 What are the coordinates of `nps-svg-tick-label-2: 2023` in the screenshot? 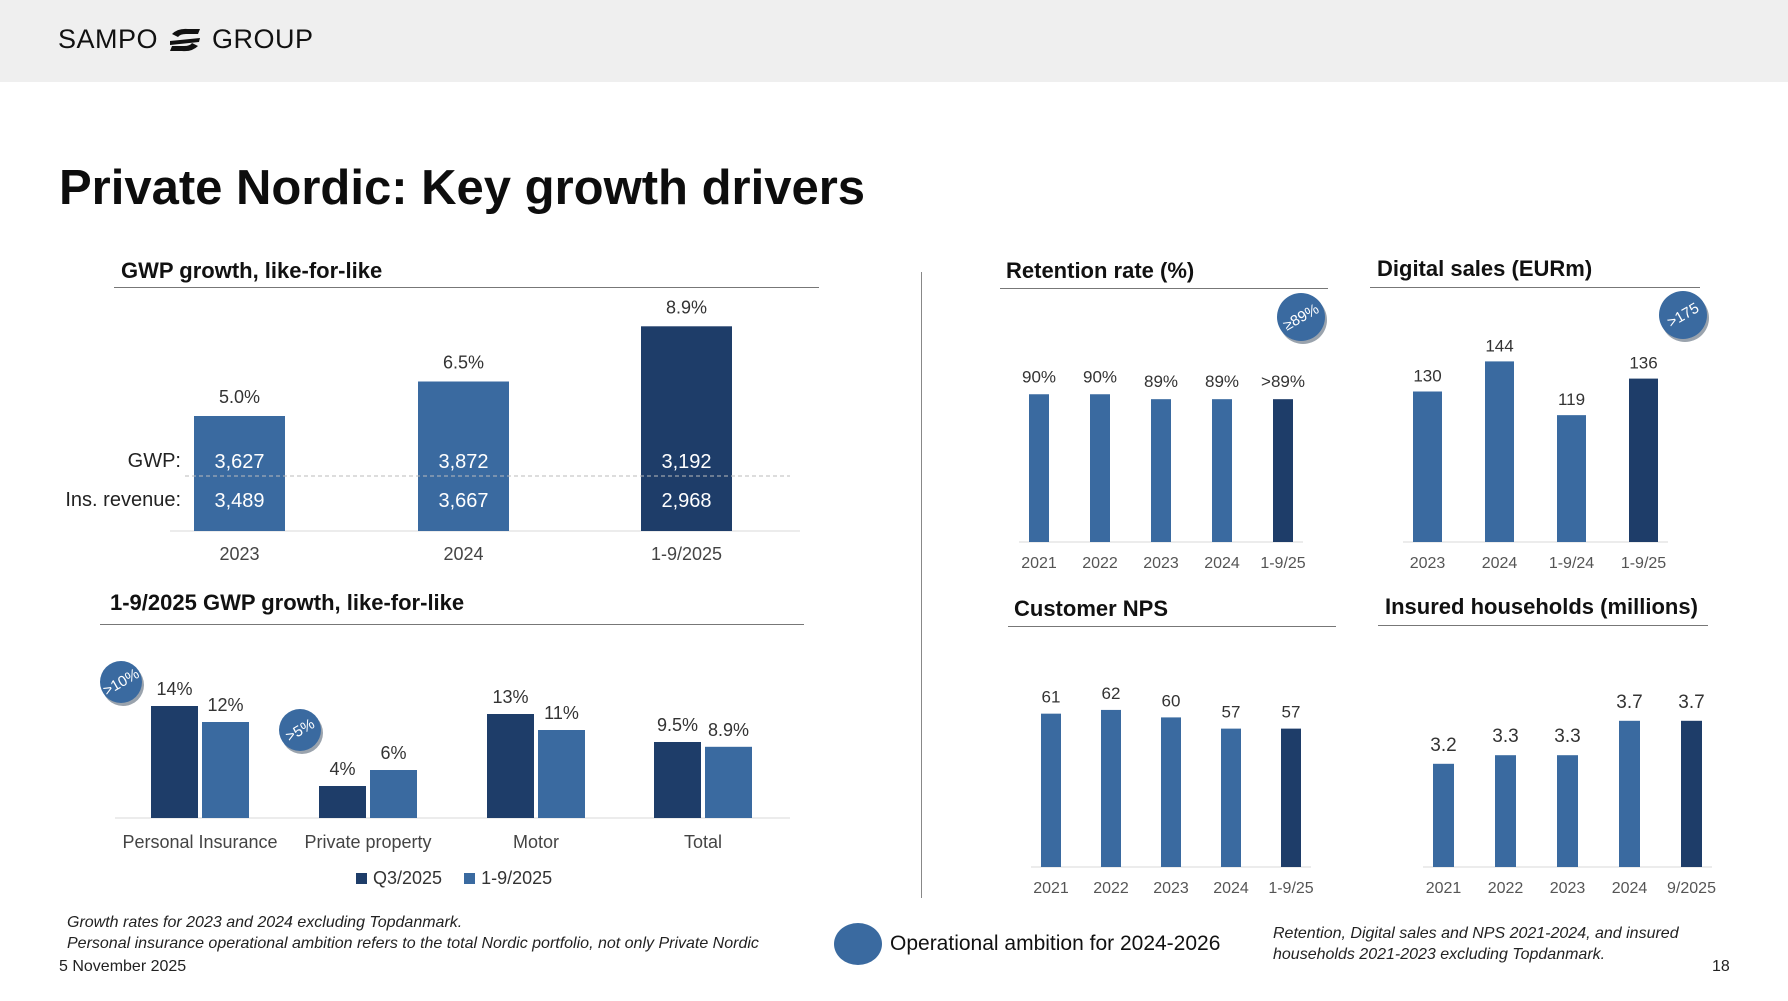 It's located at (1171, 888).